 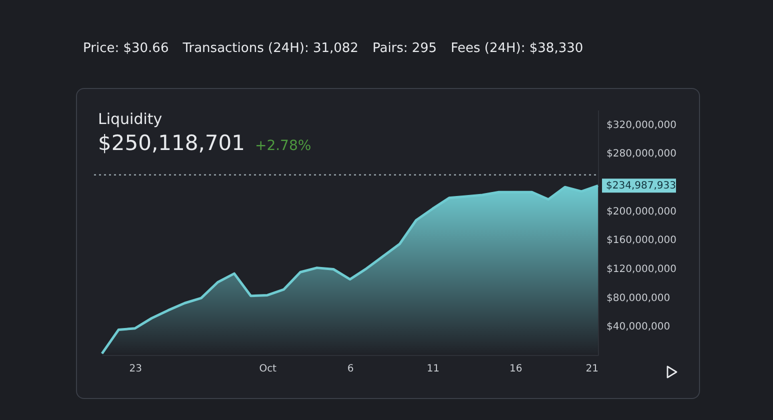 I want to click on y-tick-label: $160,000,000, so click(x=641, y=240).